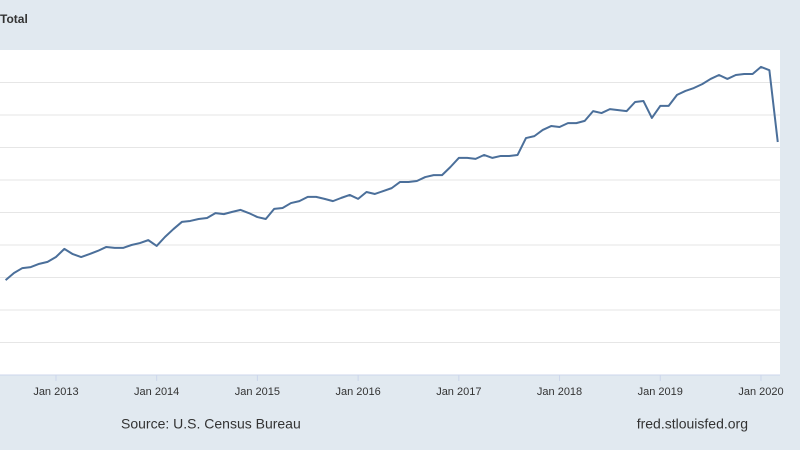 The height and width of the screenshot is (450, 800). What do you see at coordinates (357, 392) in the screenshot?
I see `x-tick-label: Jan 2016` at bounding box center [357, 392].